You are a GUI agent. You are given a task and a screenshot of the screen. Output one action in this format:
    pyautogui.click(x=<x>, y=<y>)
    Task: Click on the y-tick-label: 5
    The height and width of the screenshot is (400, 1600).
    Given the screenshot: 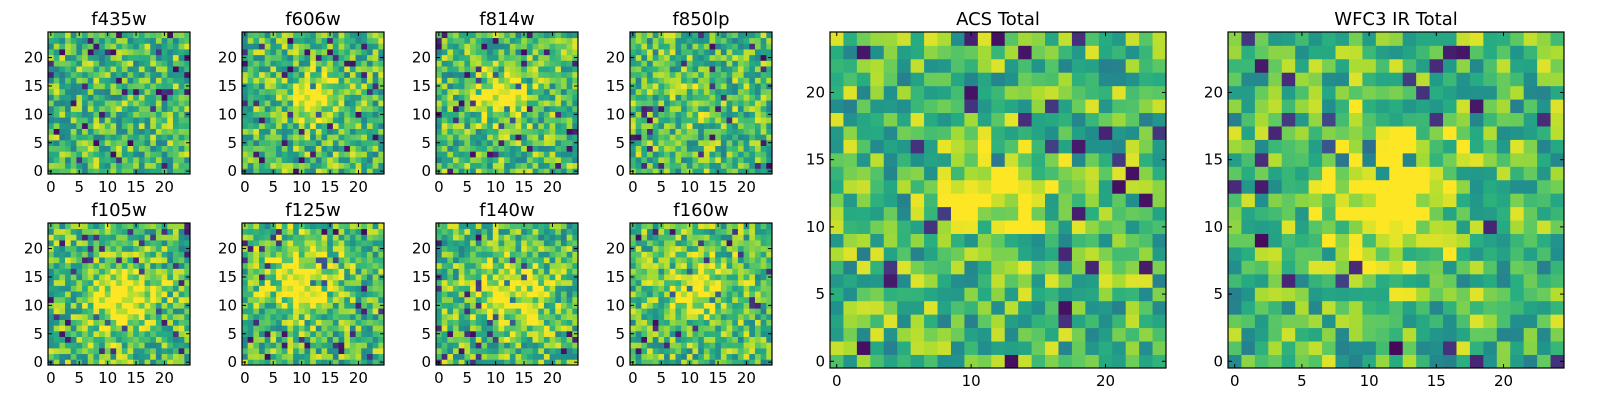 What is the action you would take?
    pyautogui.click(x=232, y=334)
    